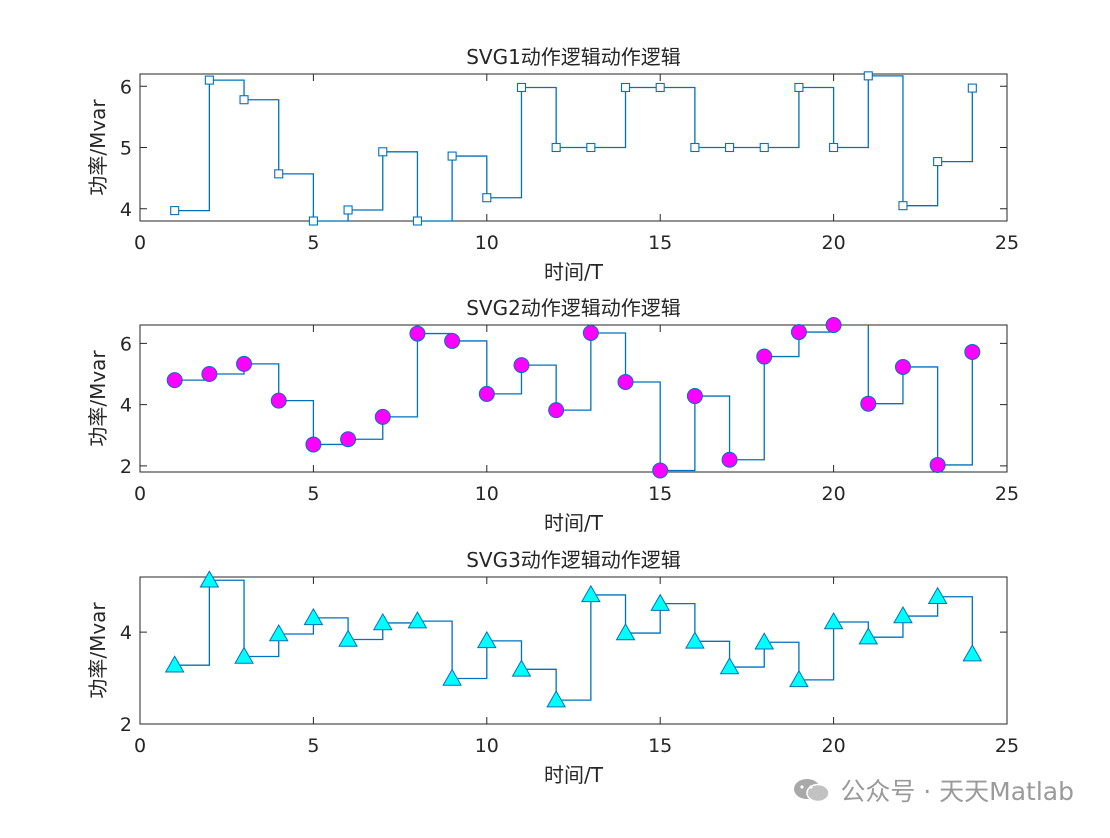 This screenshot has width=1110, height=838. Describe the element at coordinates (126, 149) in the screenshot. I see `y-tick-label: 5` at that location.